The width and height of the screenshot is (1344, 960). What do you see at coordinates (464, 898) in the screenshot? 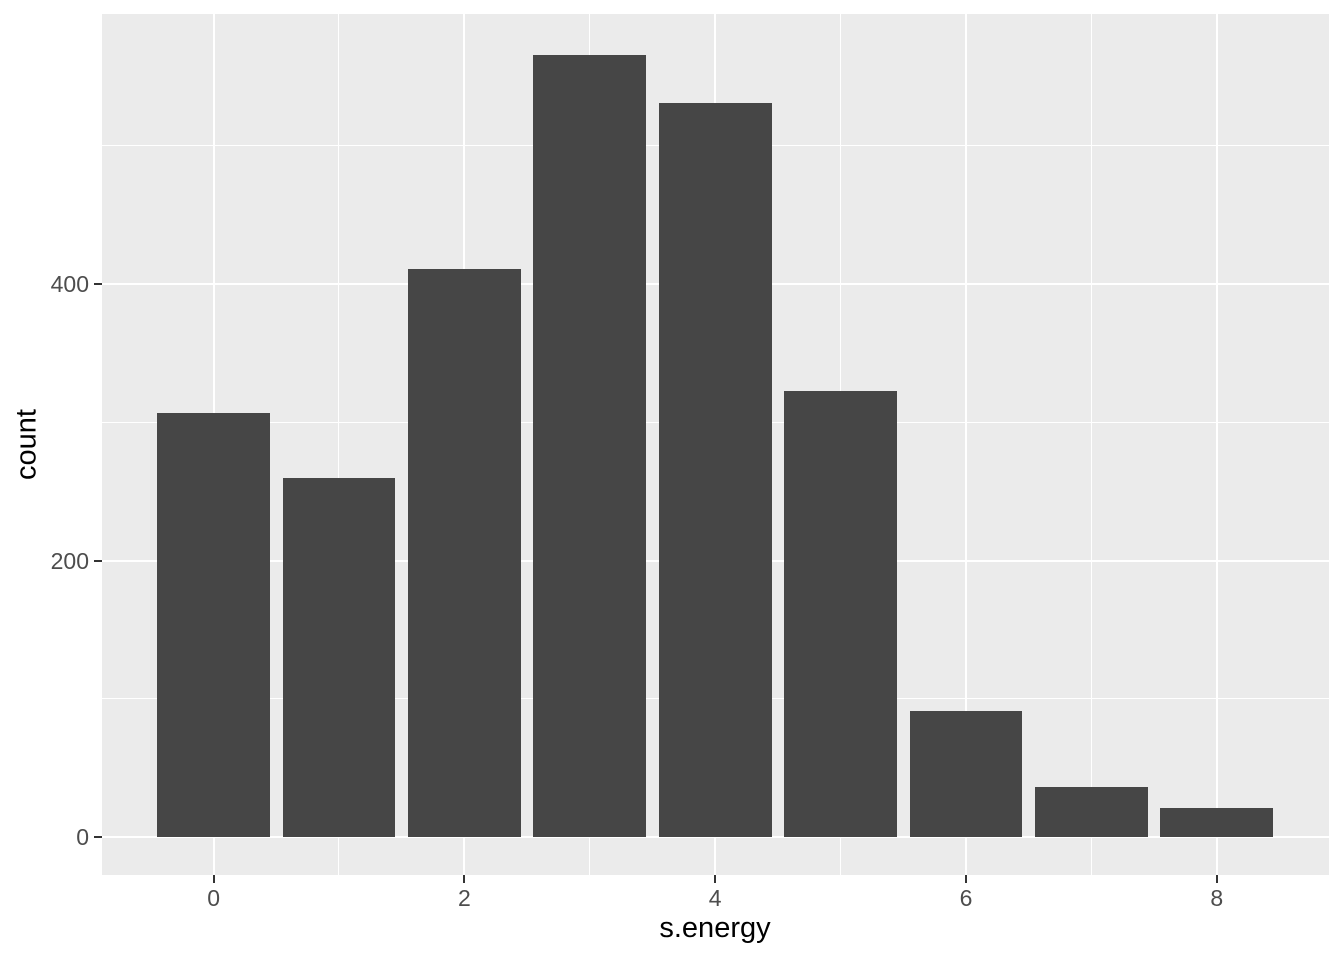
I see `x-axis-tick-label: 2` at bounding box center [464, 898].